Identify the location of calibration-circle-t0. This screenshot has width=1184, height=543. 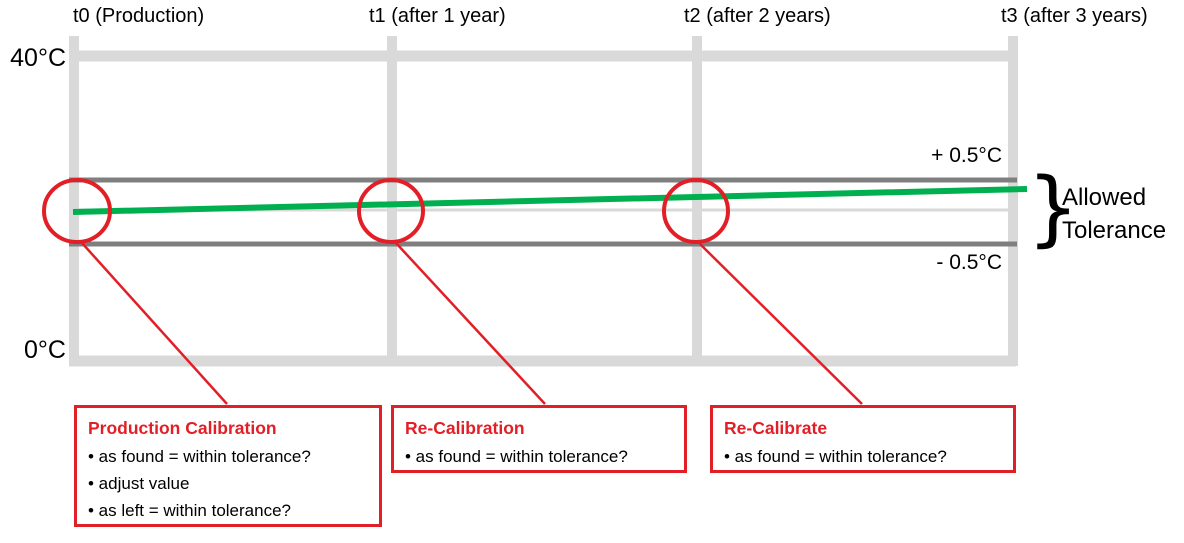
(77, 211).